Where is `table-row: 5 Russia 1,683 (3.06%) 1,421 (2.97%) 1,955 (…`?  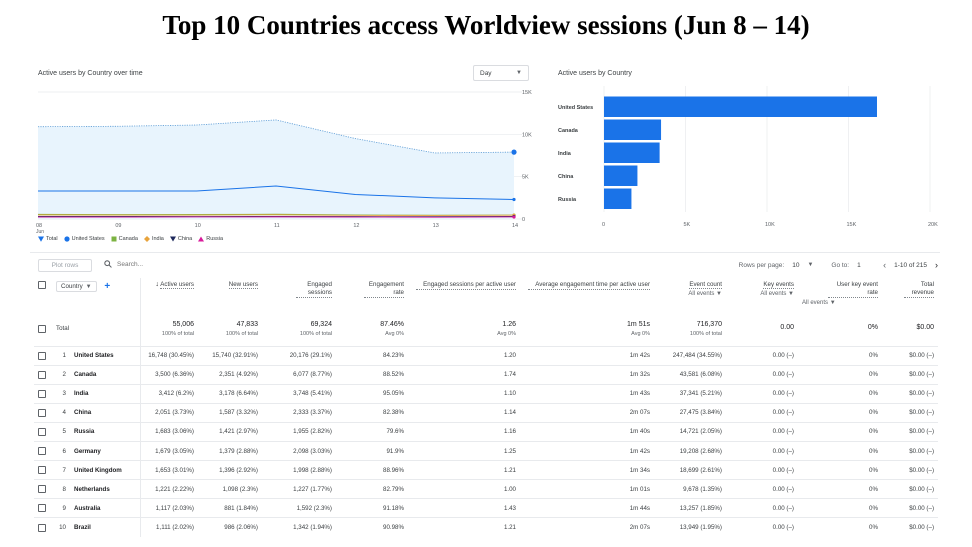 table-row: 5 Russia 1,683 (3.06%) 1,421 (2.97%) 1,955 (… is located at coordinates (486, 431).